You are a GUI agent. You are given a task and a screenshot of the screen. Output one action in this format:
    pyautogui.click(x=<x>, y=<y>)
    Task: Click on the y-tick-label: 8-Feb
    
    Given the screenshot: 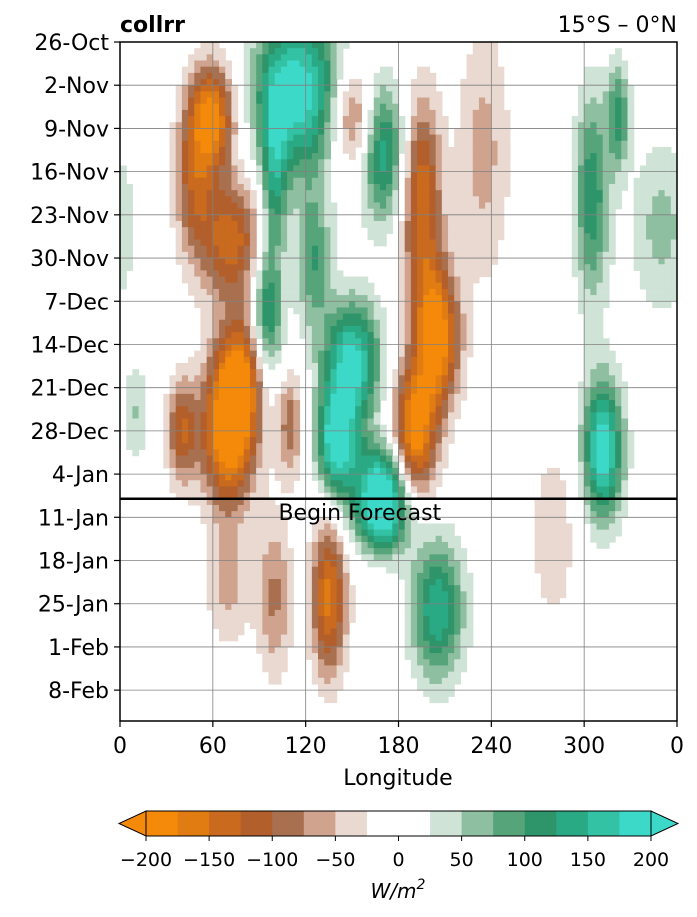 What is the action you would take?
    pyautogui.click(x=78, y=691)
    